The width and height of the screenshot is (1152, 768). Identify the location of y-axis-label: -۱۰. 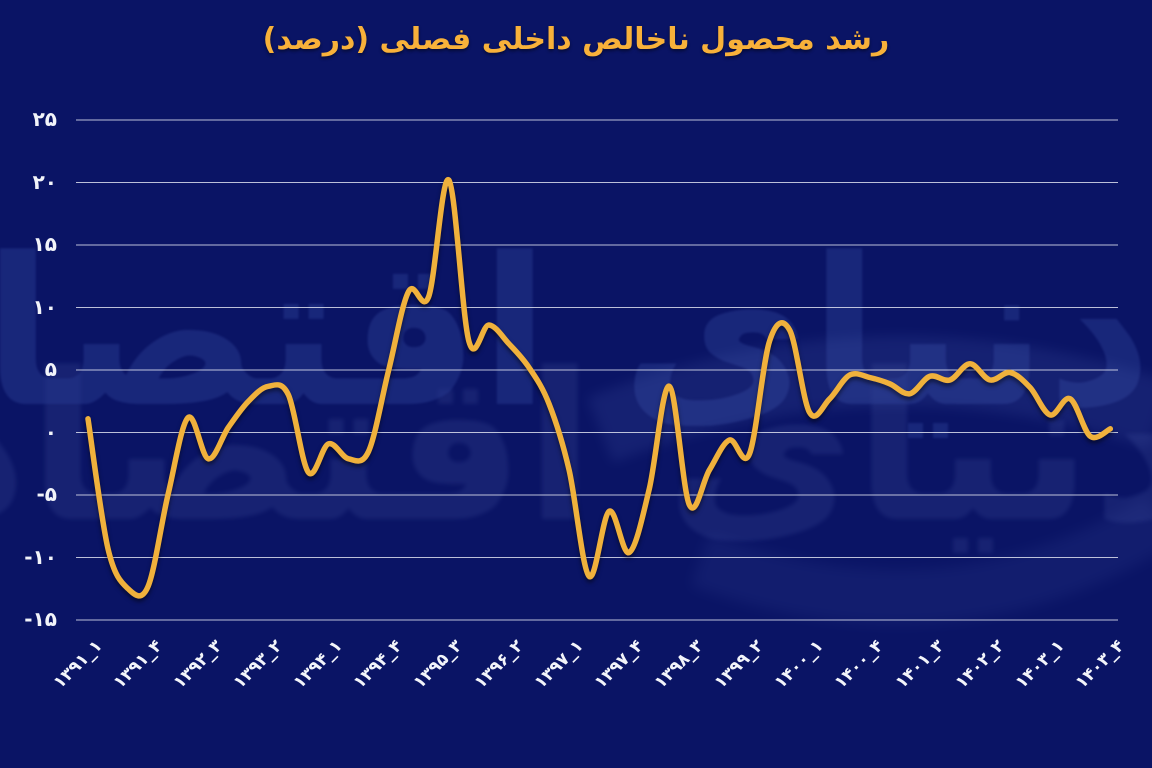
(40, 556).